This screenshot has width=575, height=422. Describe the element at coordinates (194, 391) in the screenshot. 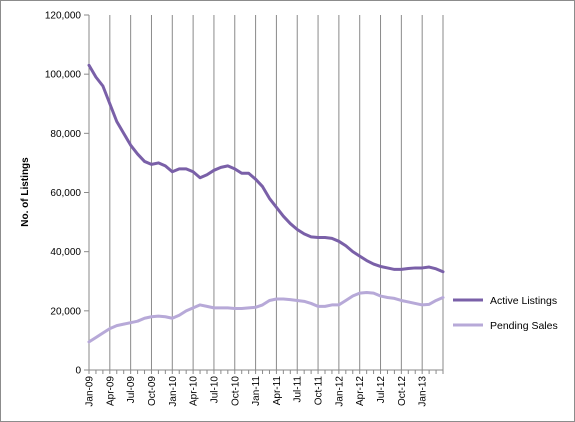

I see `x-tick-label: Apr-10` at that location.